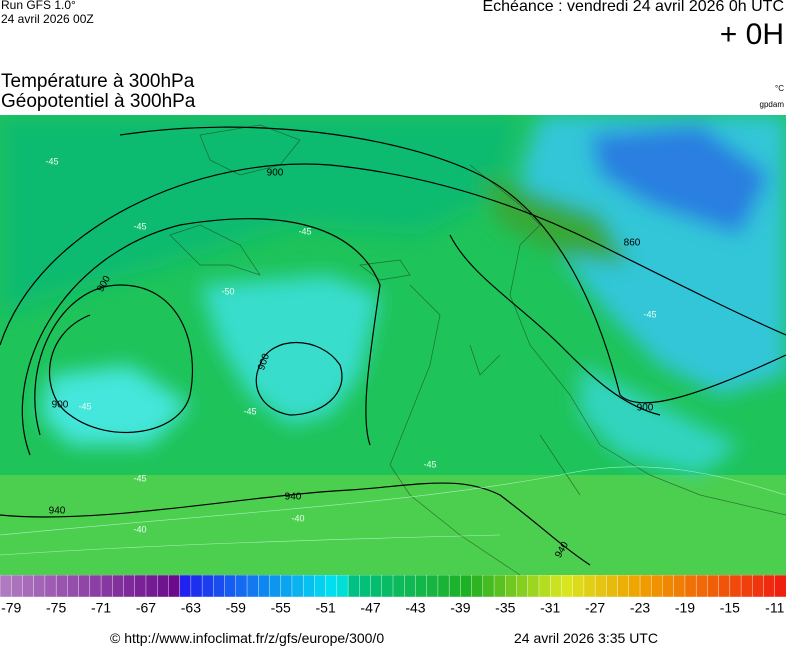  I want to click on colorbar-label: -79, so click(11, 608).